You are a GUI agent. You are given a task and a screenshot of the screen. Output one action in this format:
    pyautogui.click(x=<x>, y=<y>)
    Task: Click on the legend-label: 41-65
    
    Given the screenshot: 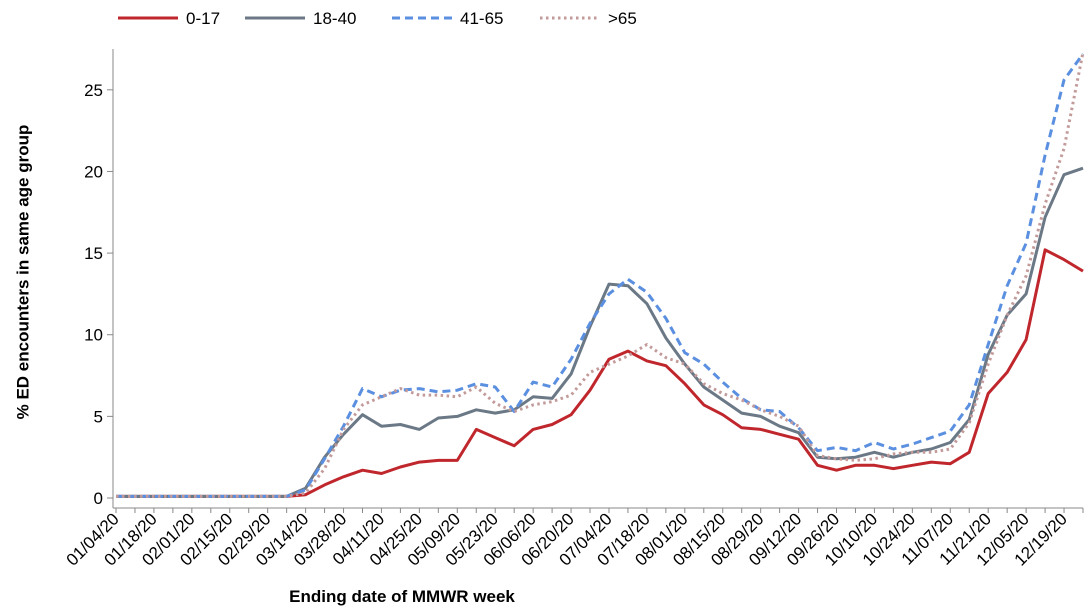 What is the action you would take?
    pyautogui.click(x=481, y=18)
    